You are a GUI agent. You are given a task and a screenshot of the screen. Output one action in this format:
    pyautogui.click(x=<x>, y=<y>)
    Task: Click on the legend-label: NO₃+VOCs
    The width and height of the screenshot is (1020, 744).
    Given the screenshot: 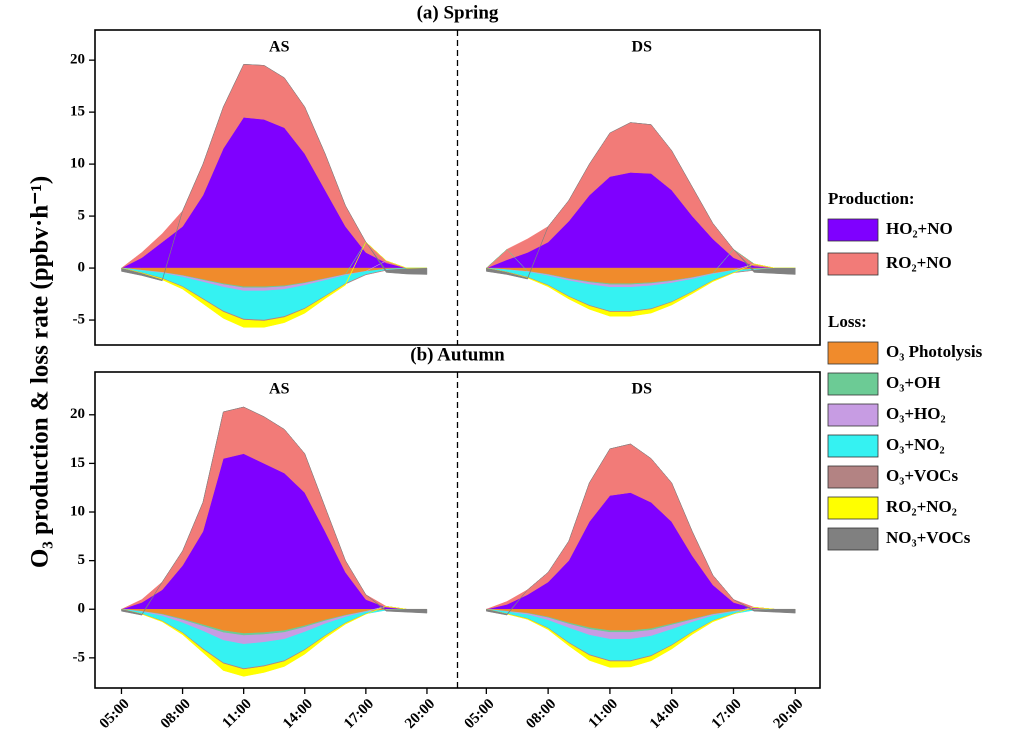 What is the action you would take?
    pyautogui.click(x=928, y=537)
    